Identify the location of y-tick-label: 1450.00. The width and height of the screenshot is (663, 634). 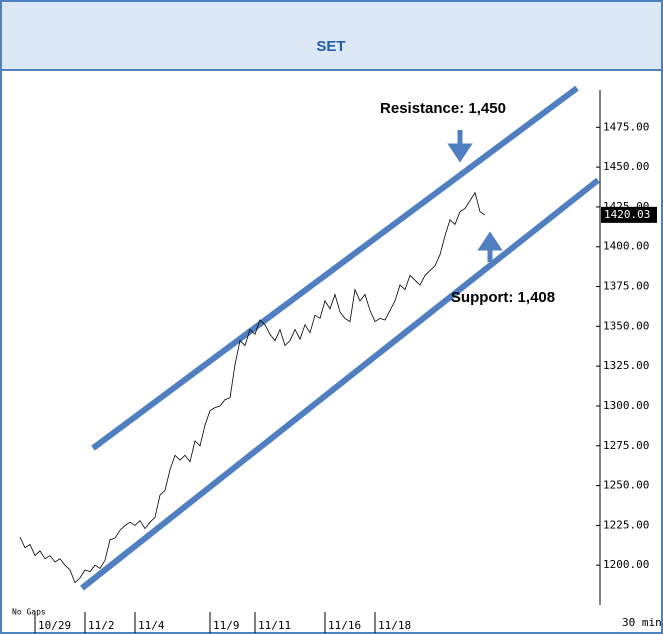
(626, 166).